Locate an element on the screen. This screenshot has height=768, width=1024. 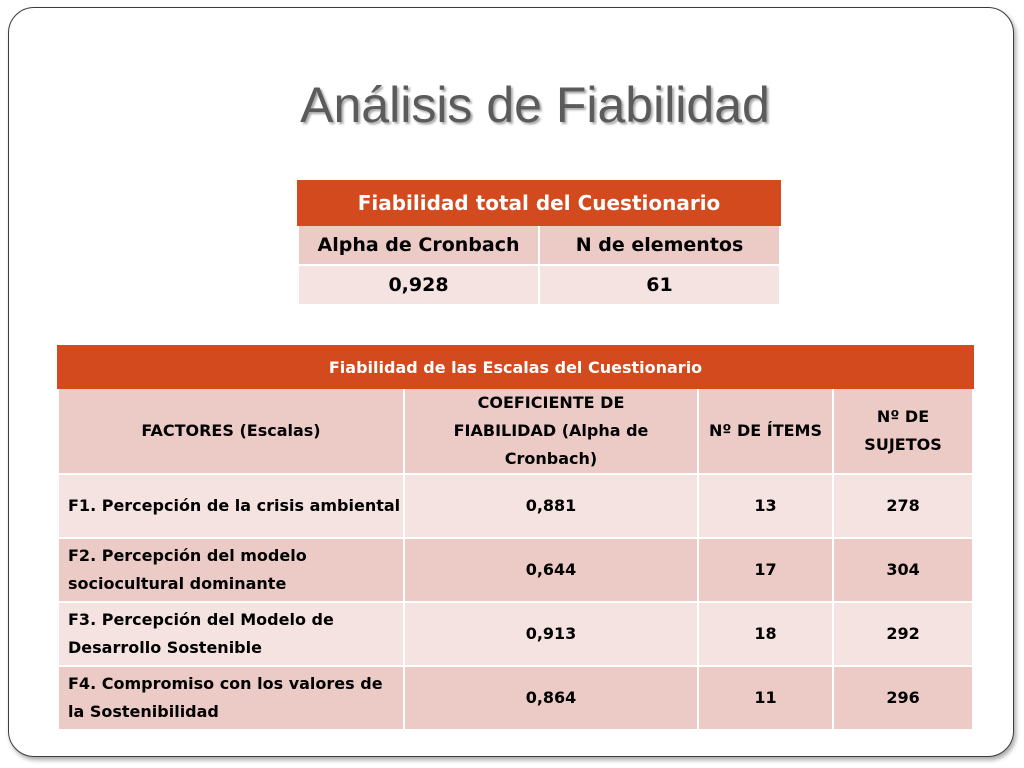
slide-title: Análisis de Fiabilidad is located at coordinates (535, 105).